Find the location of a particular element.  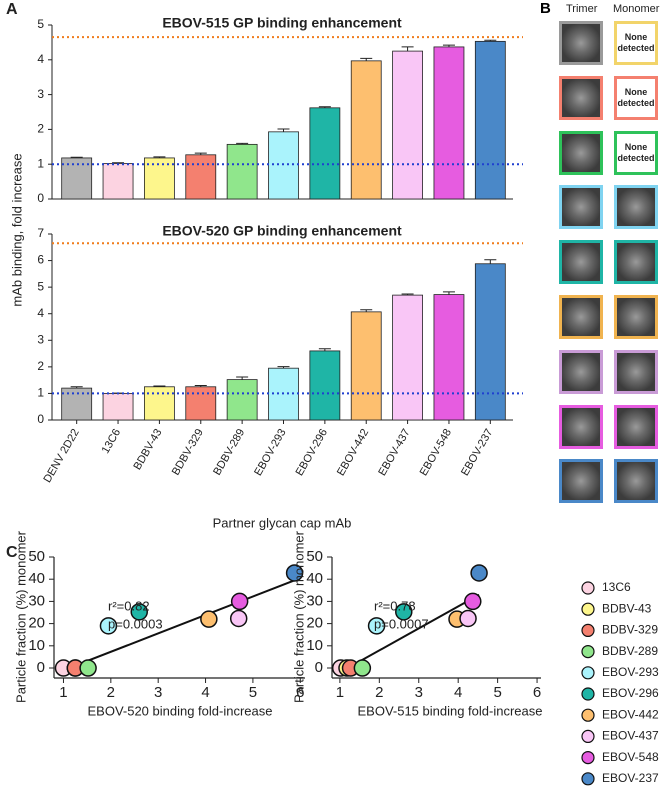

y-tick-label: 4 is located at coordinates (40, 313).